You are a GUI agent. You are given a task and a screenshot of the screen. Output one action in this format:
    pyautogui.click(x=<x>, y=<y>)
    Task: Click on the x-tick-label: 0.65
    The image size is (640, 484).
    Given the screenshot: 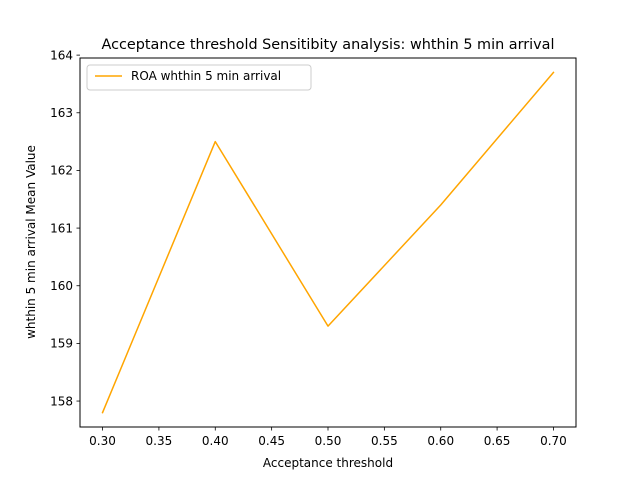 What is the action you would take?
    pyautogui.click(x=497, y=441)
    